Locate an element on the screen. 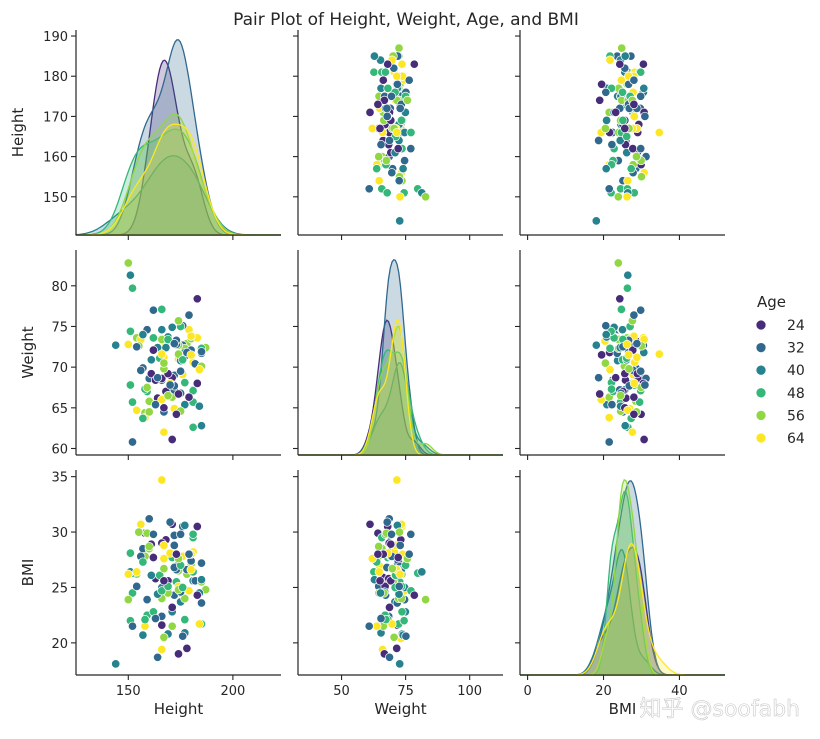 The height and width of the screenshot is (739, 820). y-tick-label-height-170: 170 is located at coordinates (55, 117).